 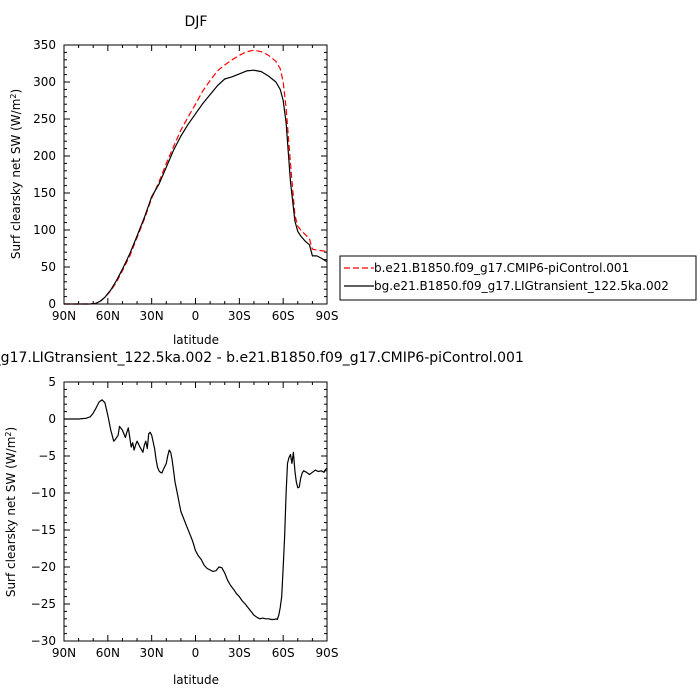 What do you see at coordinates (64, 316) in the screenshot?
I see `top-x-tick-label: 90N` at bounding box center [64, 316].